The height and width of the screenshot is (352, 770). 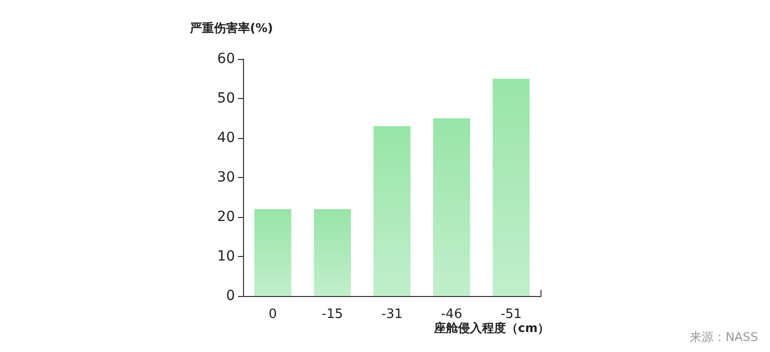 What do you see at coordinates (226, 98) in the screenshot?
I see `y-tick-label: 50` at bounding box center [226, 98].